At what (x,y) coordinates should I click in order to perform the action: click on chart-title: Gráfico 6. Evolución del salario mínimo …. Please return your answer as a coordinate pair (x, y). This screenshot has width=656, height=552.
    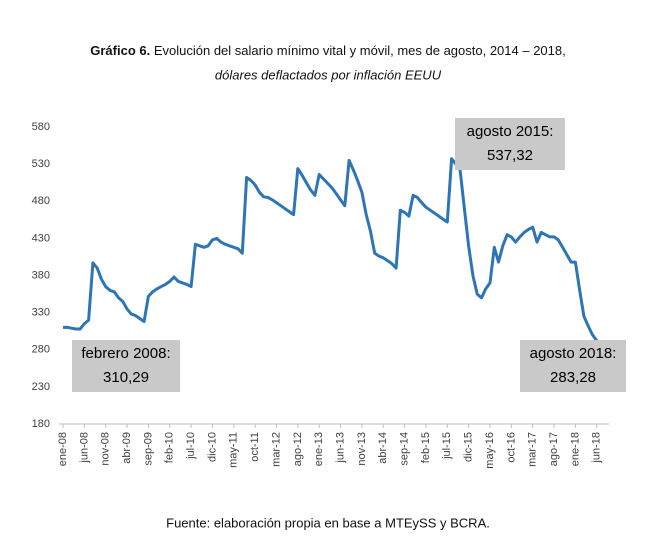
    Looking at the image, I should click on (327, 50).